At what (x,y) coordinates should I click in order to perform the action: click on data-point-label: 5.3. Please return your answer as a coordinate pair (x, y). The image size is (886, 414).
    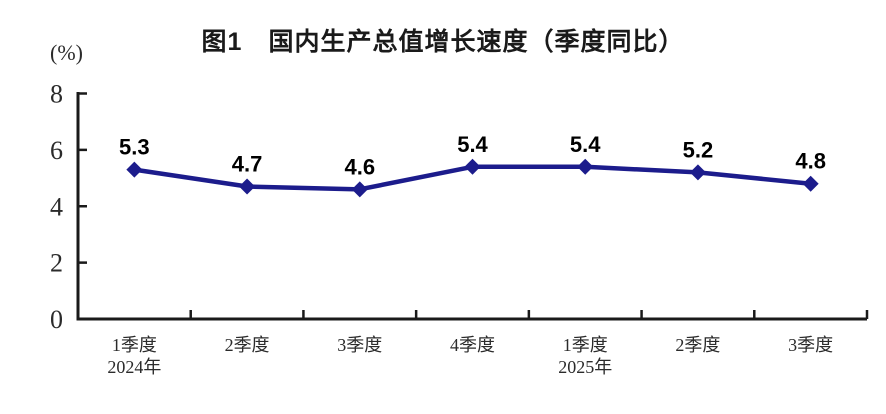
    Looking at the image, I should click on (134, 147).